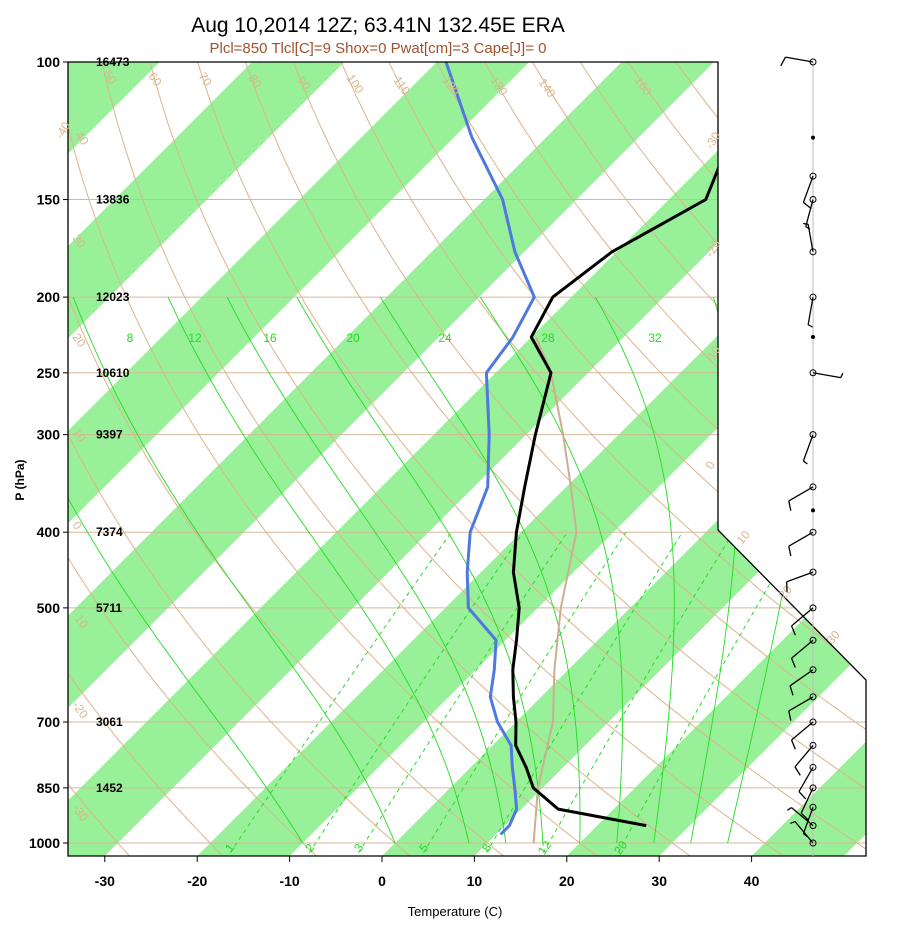 The image size is (900, 930). Describe the element at coordinates (475, 881) in the screenshot. I see `temperature-tick-label: 10` at that location.